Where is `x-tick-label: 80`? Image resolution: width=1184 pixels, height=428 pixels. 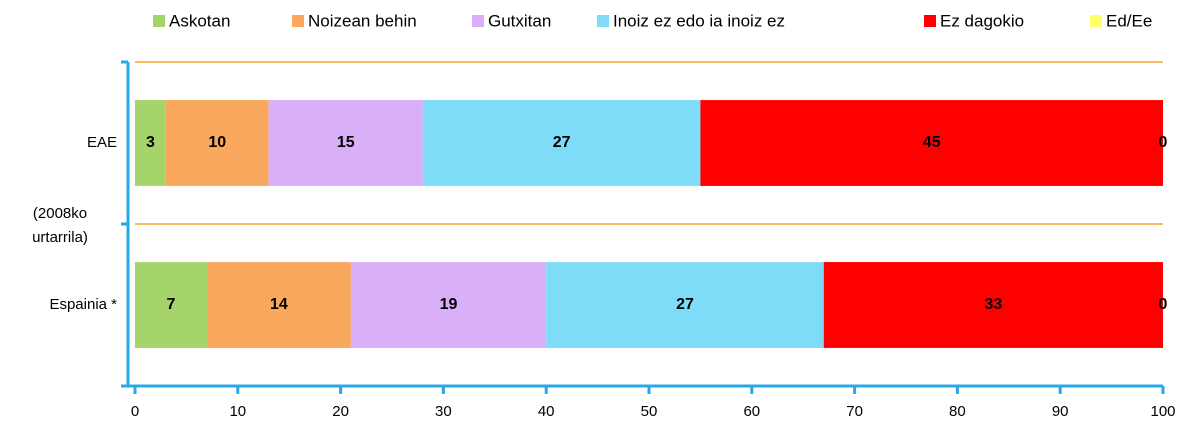 x-tick-label: 80 is located at coordinates (957, 411).